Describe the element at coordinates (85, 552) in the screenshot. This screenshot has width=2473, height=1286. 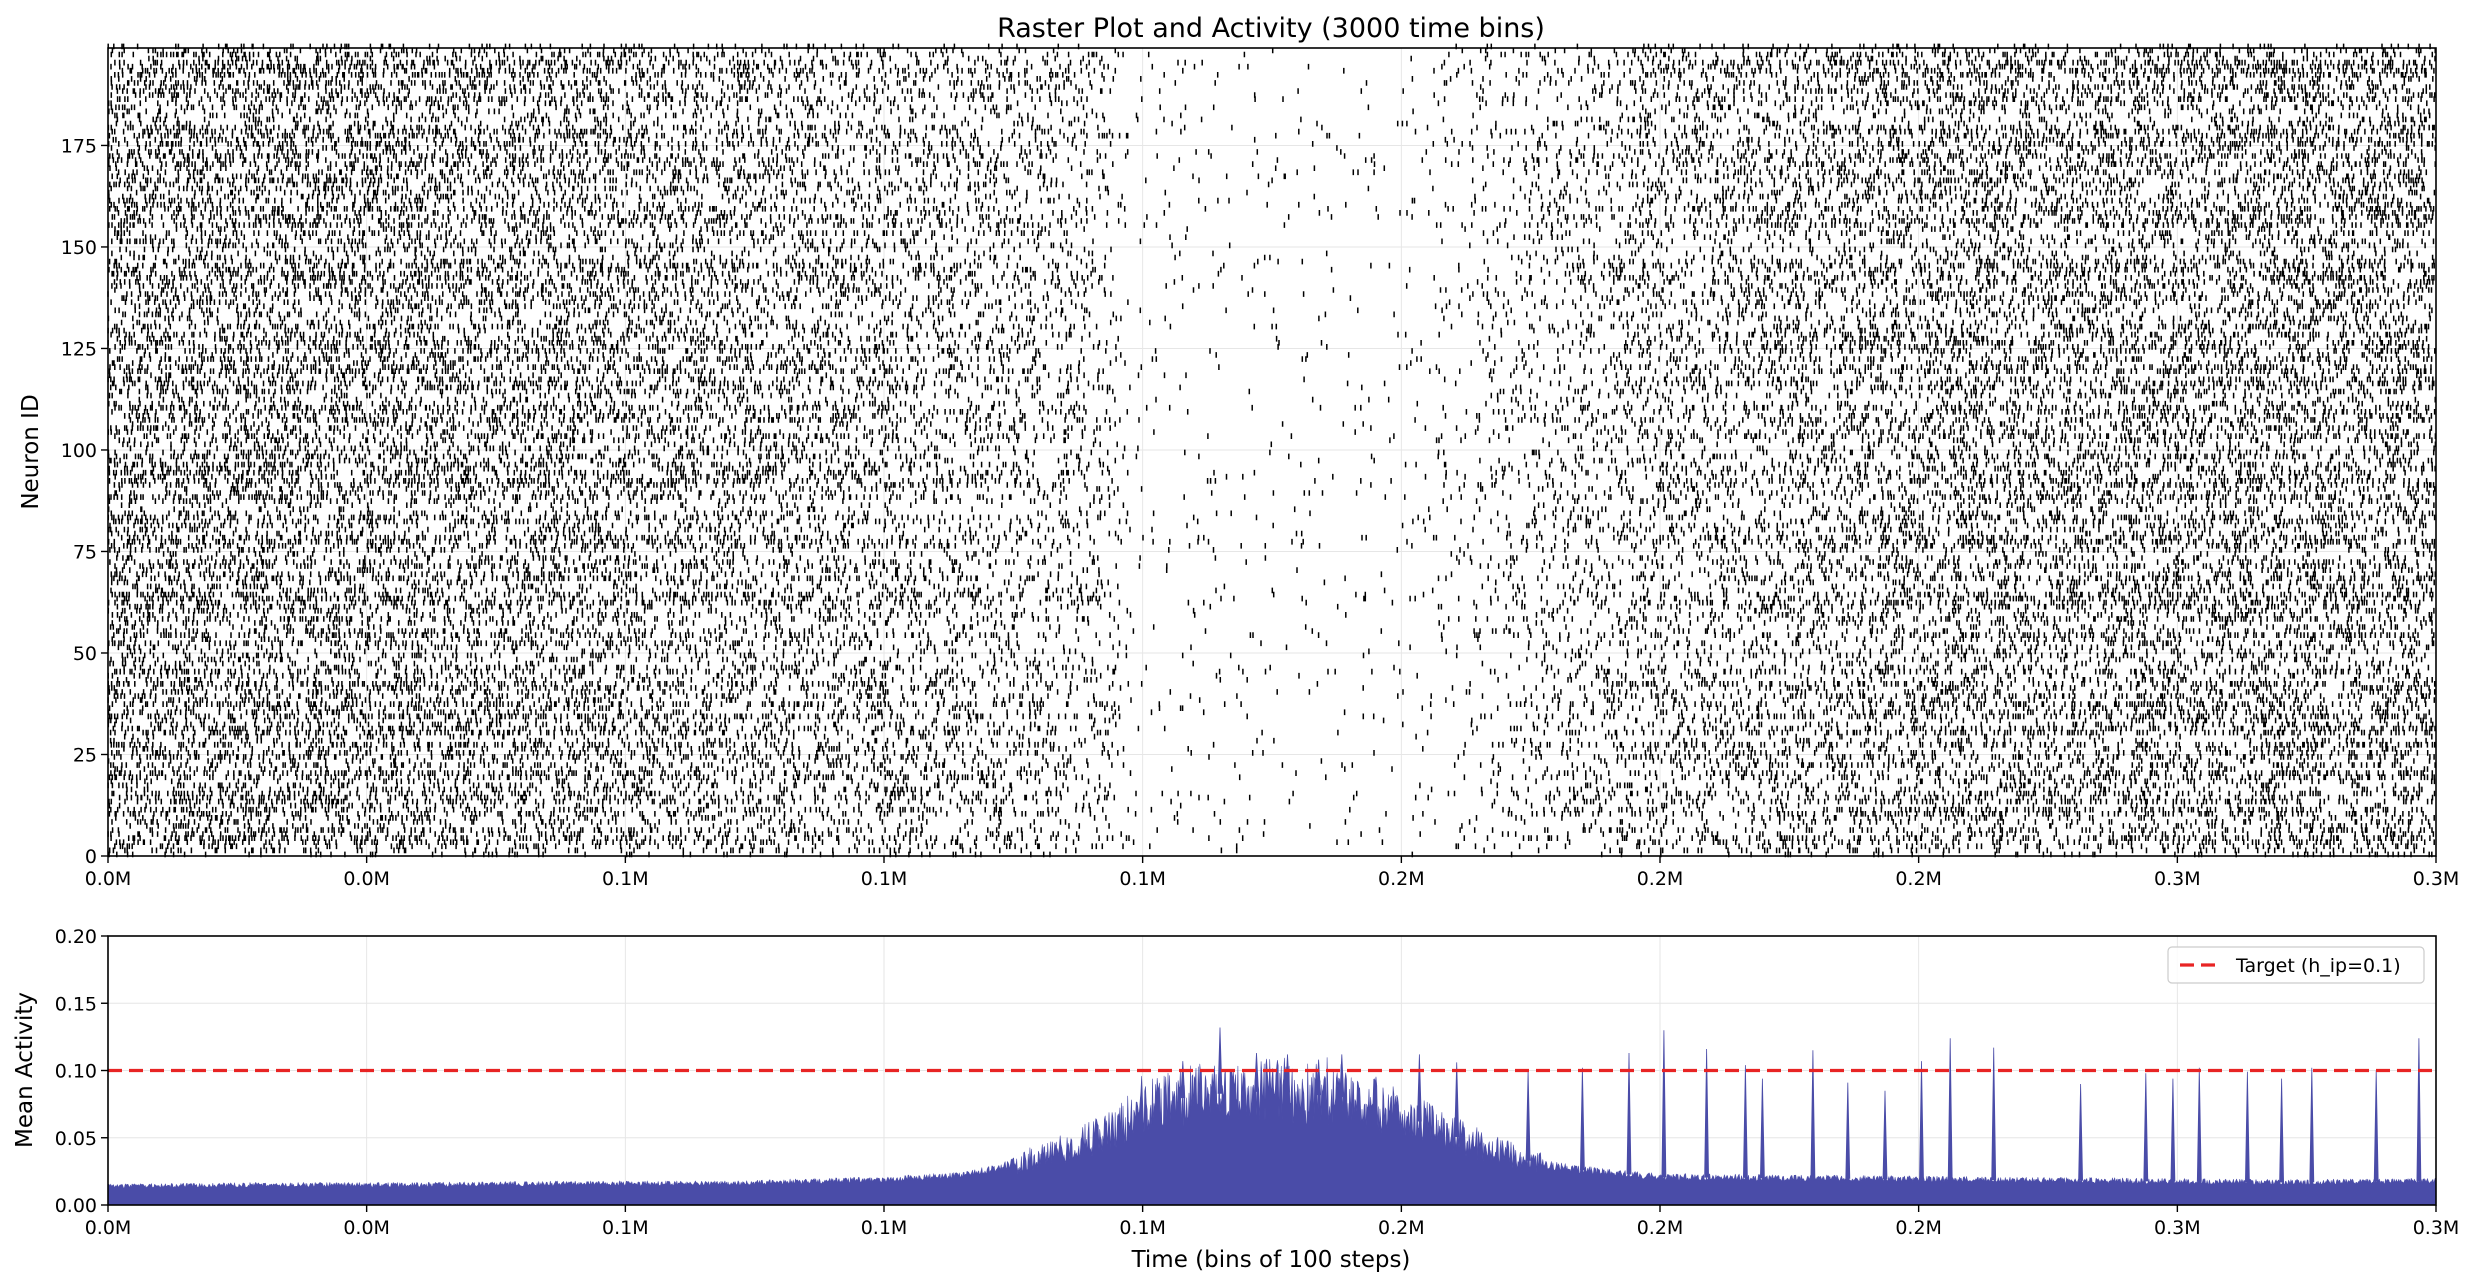
I see `raster-y-tick-label: 75` at that location.